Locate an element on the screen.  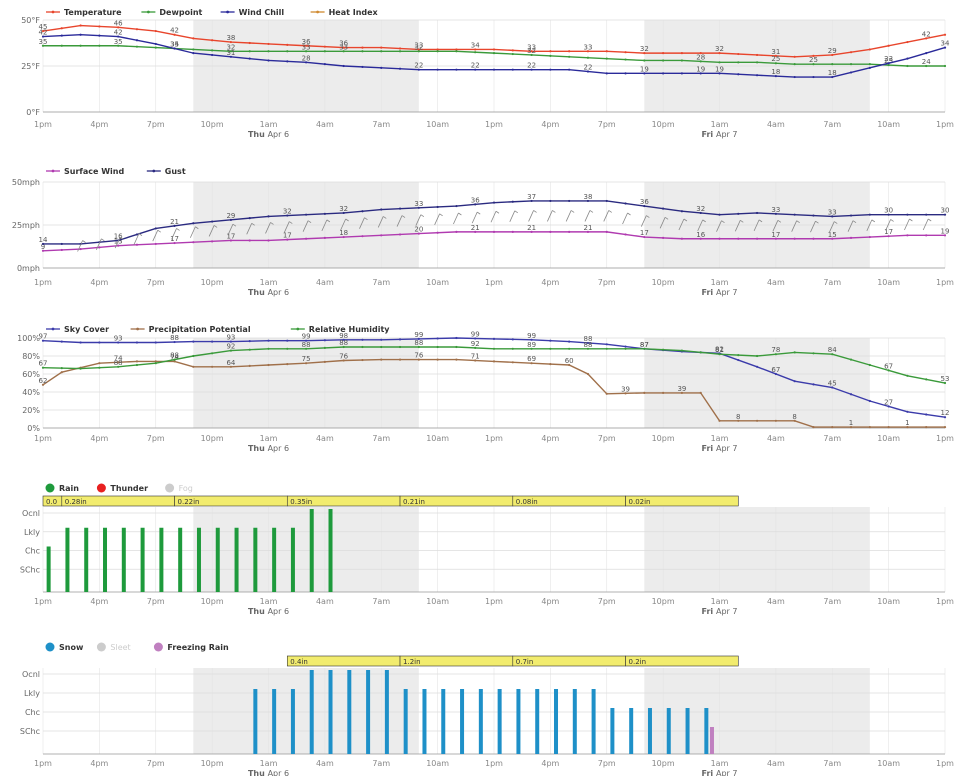
day-date: Apr 7 is located at coordinates (726, 772).